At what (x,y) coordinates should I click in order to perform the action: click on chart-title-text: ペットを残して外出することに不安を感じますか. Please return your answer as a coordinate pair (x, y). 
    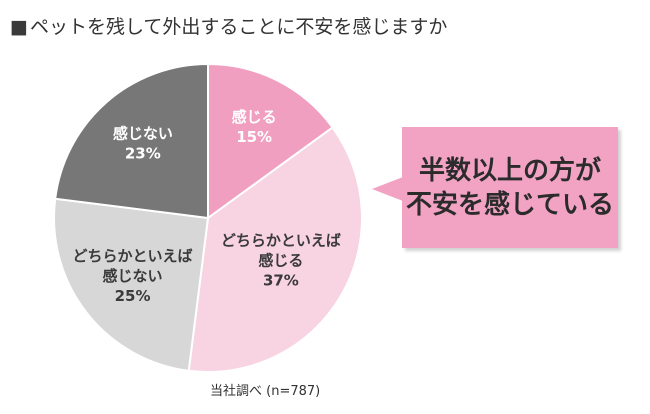
    Looking at the image, I should click on (238, 27).